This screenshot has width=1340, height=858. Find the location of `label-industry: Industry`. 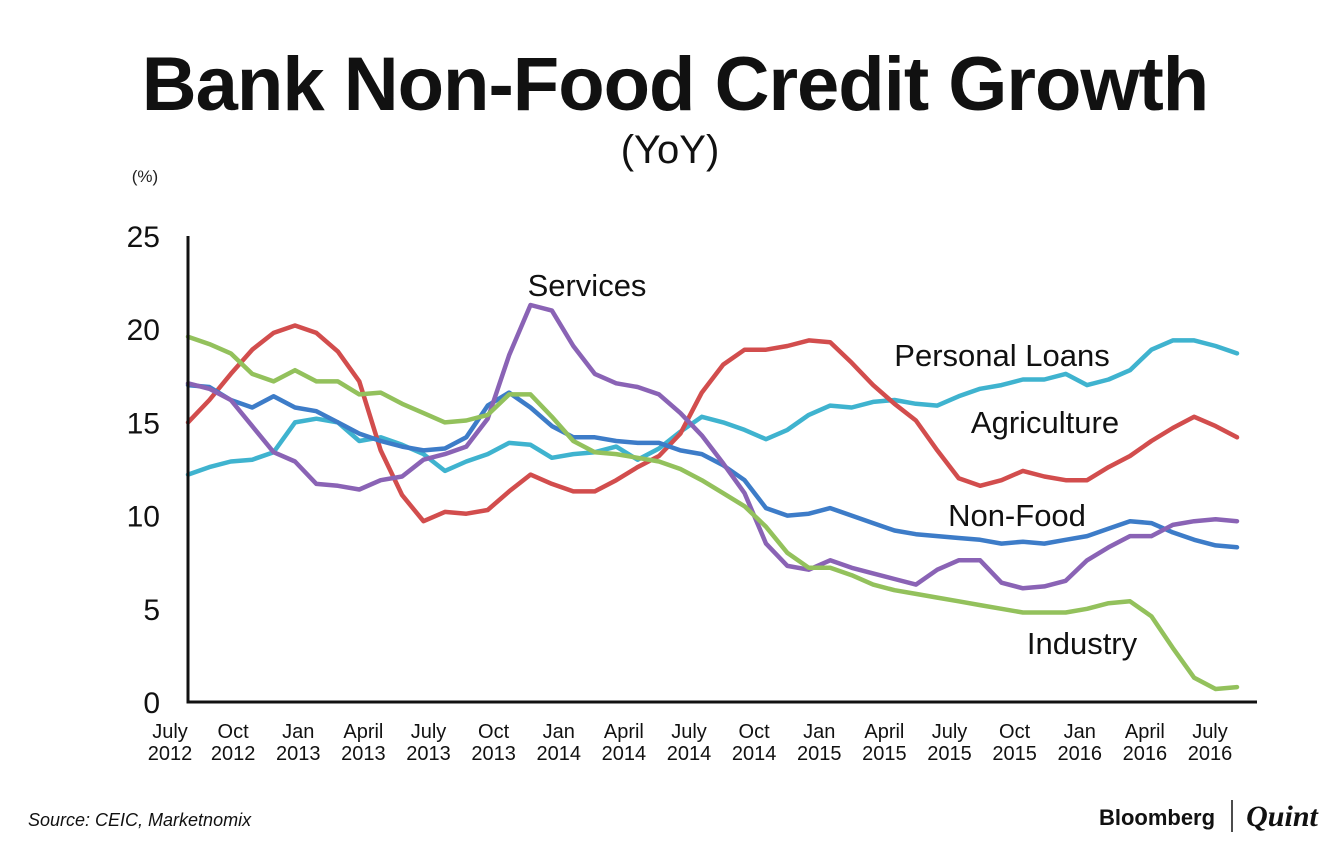

label-industry: Industry is located at coordinates (1082, 643).